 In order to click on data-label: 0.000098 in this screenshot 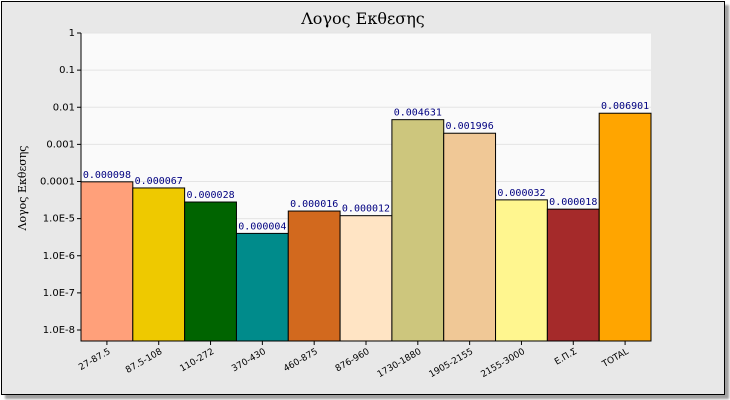, I will do `click(107, 175)`.